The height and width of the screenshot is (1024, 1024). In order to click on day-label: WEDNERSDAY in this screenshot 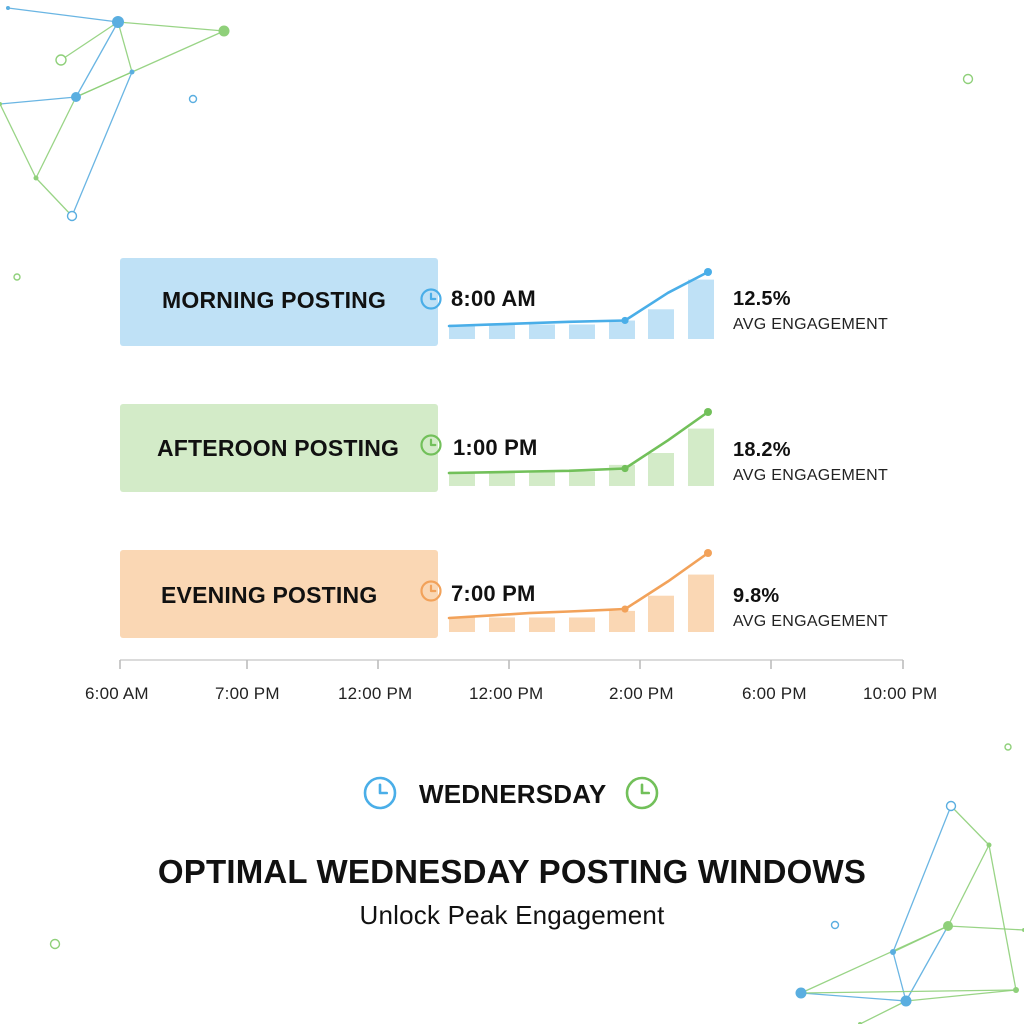, I will do `click(513, 794)`.